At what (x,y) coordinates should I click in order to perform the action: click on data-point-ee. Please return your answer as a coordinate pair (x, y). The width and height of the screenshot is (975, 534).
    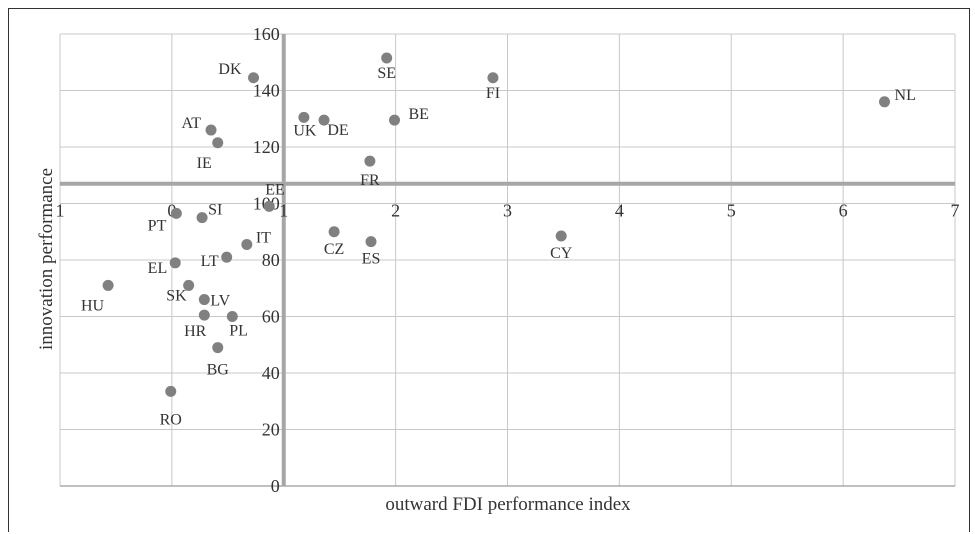
    Looking at the image, I should click on (269, 206).